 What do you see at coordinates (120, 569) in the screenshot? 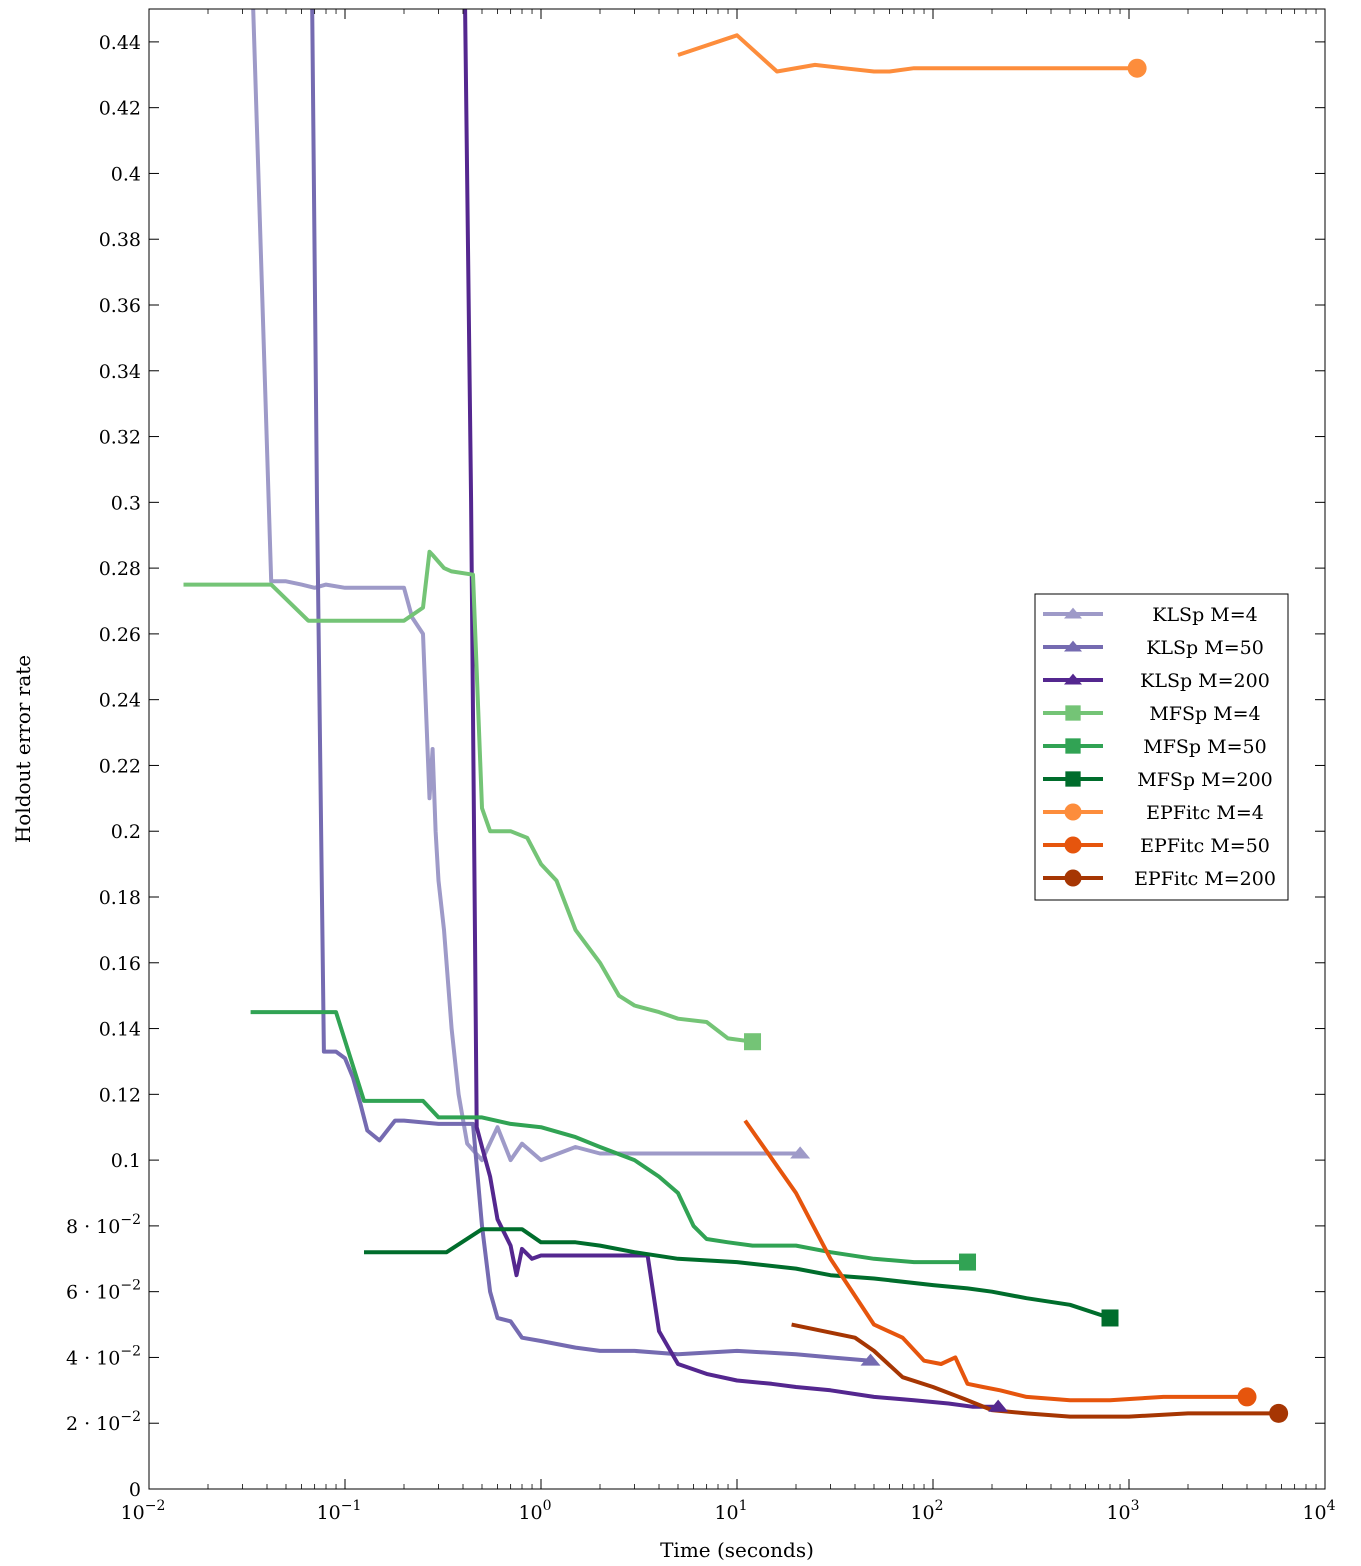
I see `y-tick-label: 0.28` at bounding box center [120, 569].